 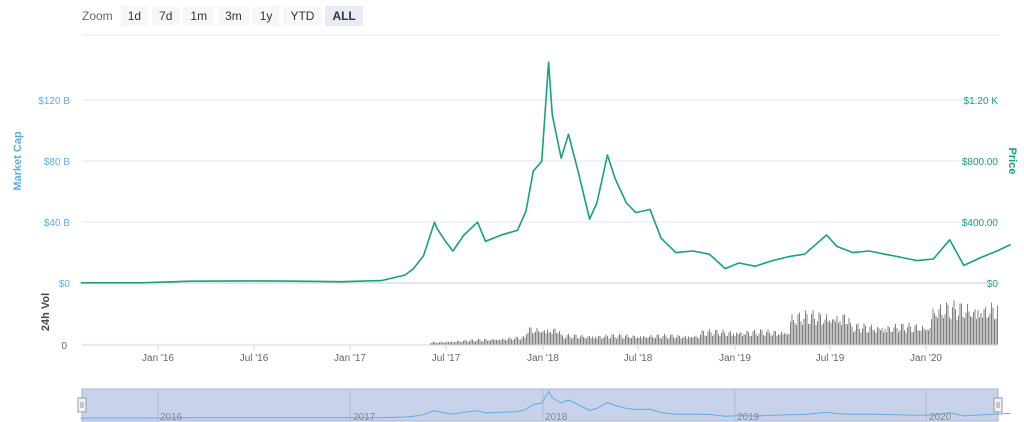 I want to click on zoom-3m-button: 3m, so click(x=233, y=16).